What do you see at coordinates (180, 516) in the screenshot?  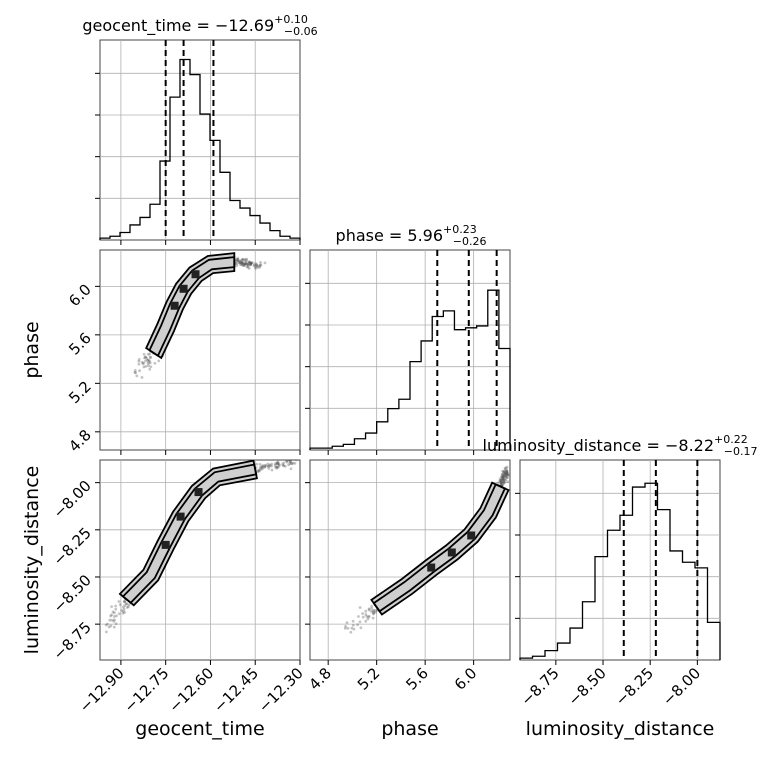 I see `density-cell` at bounding box center [180, 516].